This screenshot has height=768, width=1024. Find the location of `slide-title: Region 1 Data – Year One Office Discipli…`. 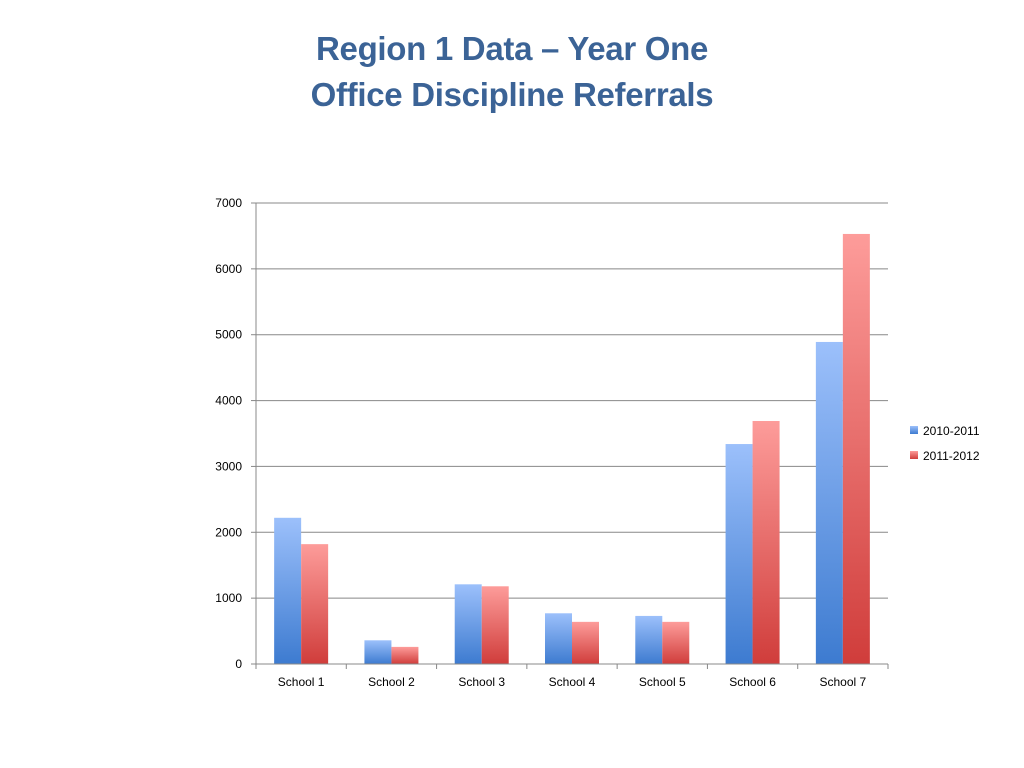

slide-title: Region 1 Data – Year One Office Discipli… is located at coordinates (512, 72).